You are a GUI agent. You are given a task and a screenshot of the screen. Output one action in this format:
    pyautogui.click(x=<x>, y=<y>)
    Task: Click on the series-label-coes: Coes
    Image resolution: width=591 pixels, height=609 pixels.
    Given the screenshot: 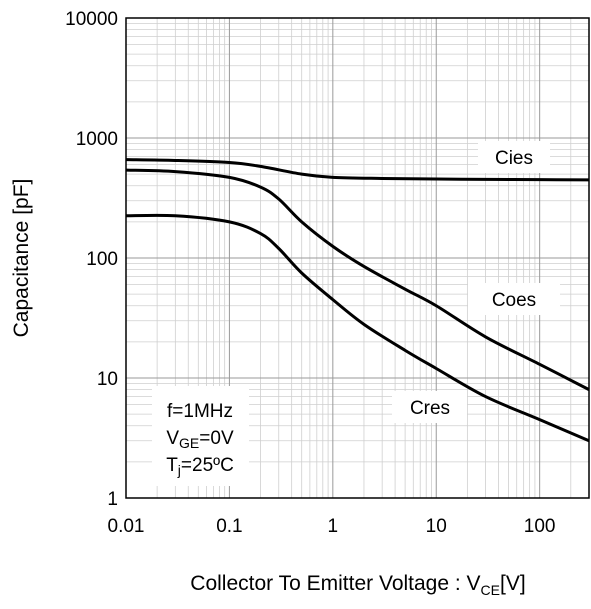 What is the action you would take?
    pyautogui.click(x=514, y=300)
    